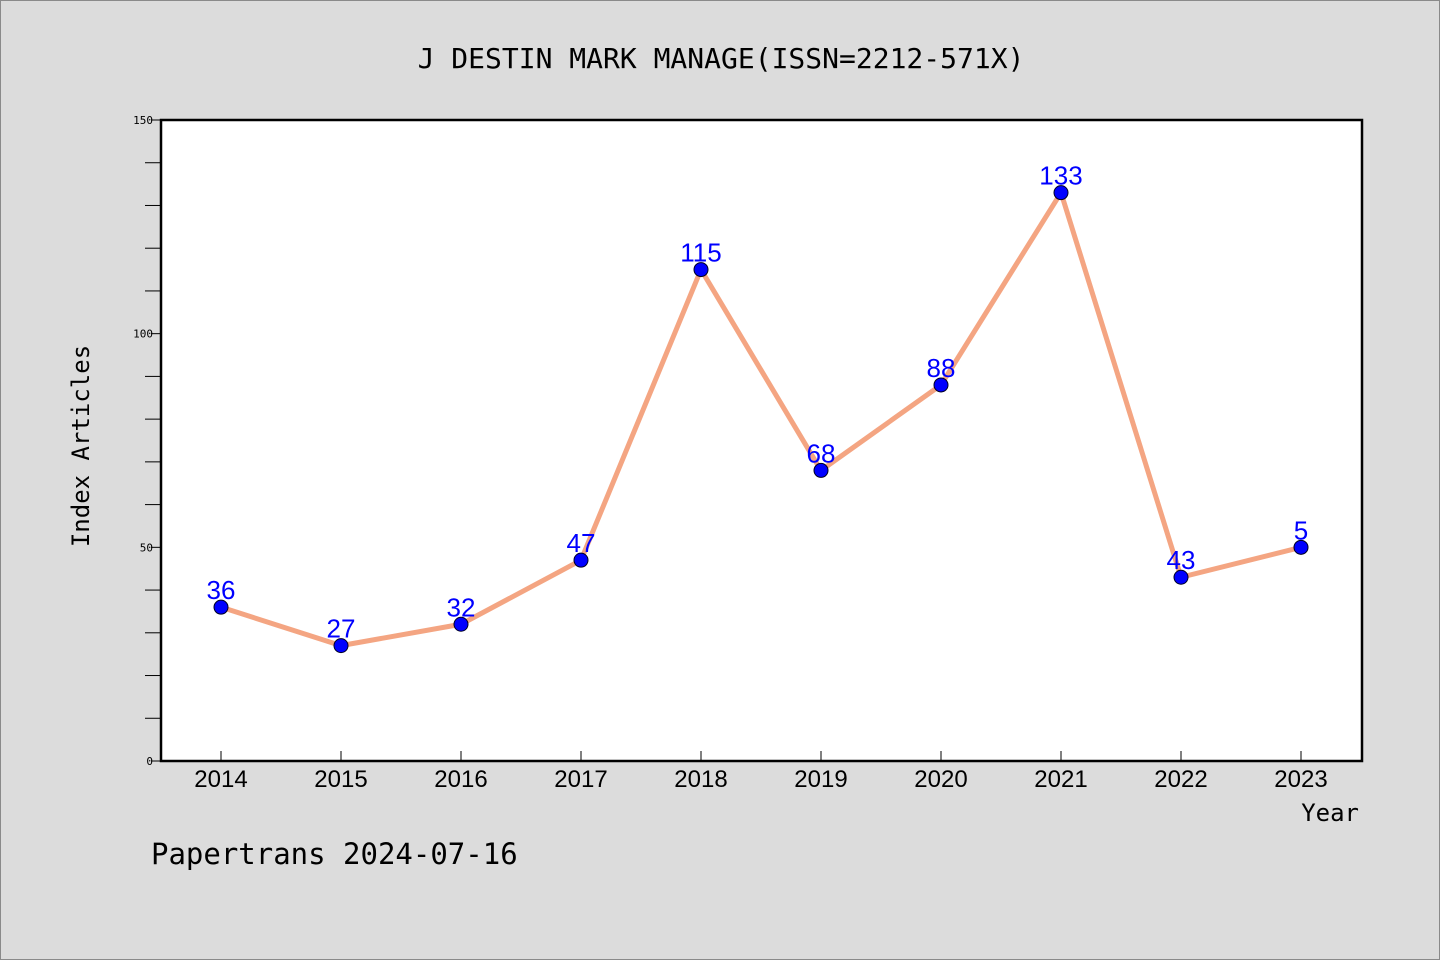 This screenshot has height=960, width=1440. What do you see at coordinates (143, 334) in the screenshot?
I see `y-tick-label: 100` at bounding box center [143, 334].